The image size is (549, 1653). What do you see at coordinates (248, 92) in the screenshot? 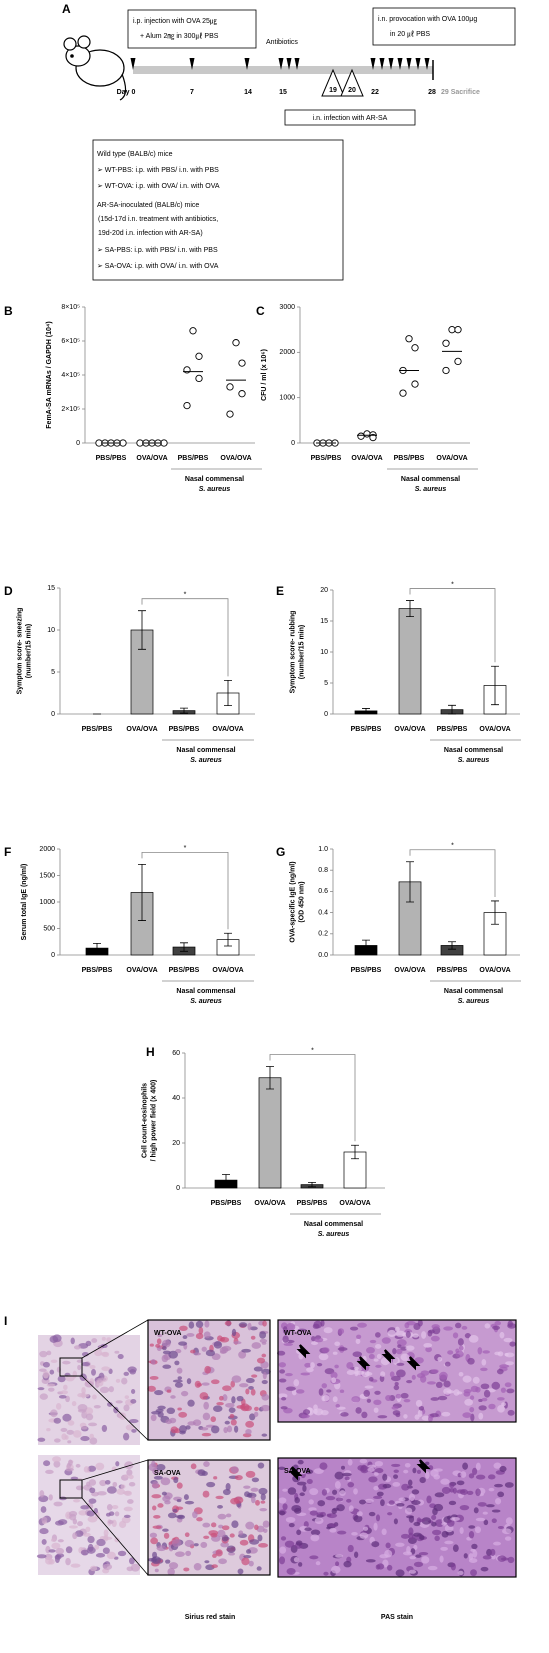
I see `day-label: 14` at bounding box center [248, 92].